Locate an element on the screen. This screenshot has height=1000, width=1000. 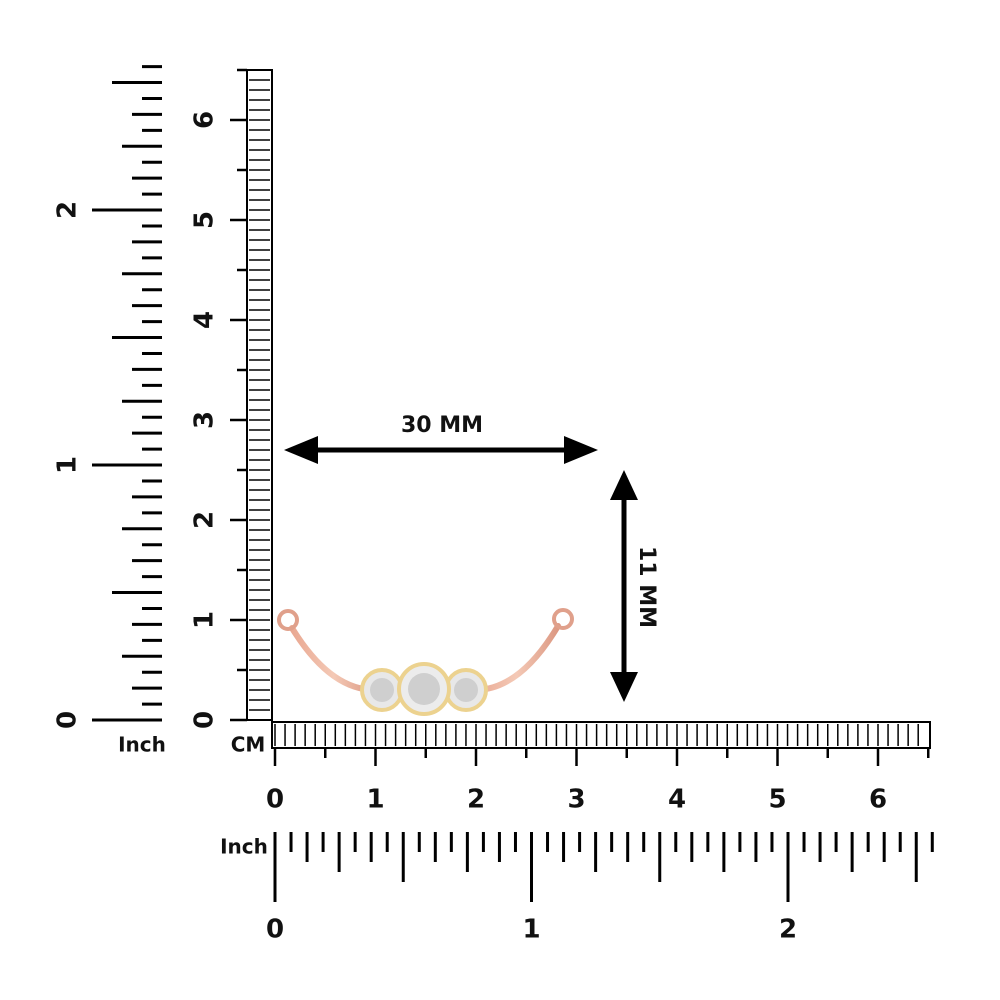
height-label: 11 MM is located at coordinates (646, 587).